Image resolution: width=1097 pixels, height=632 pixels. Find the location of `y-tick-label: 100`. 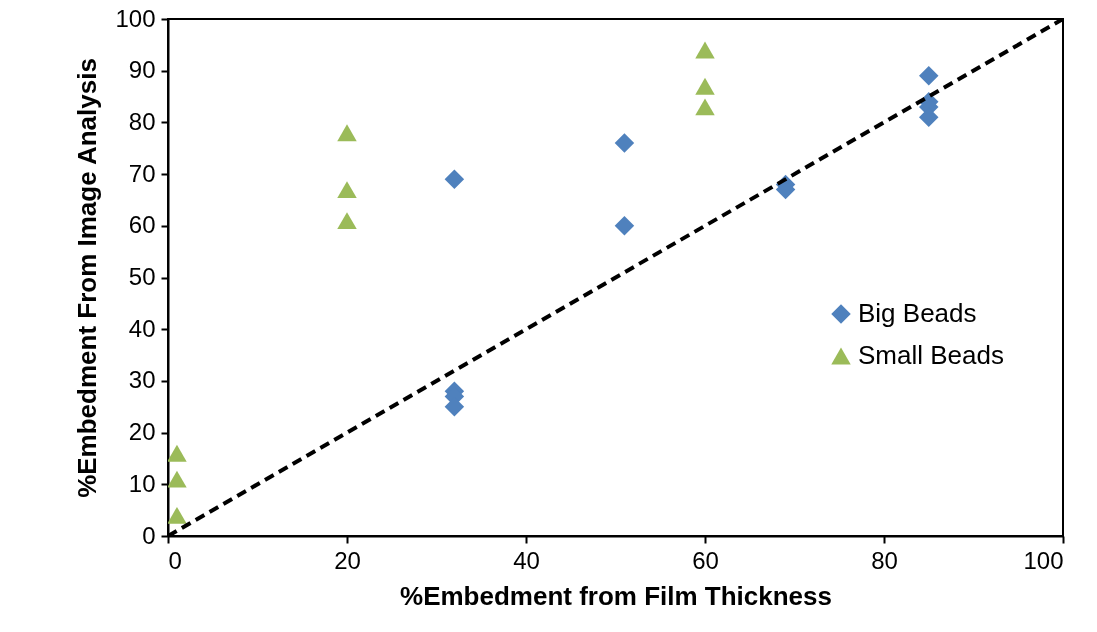

y-tick-label: 100 is located at coordinates (135, 18).